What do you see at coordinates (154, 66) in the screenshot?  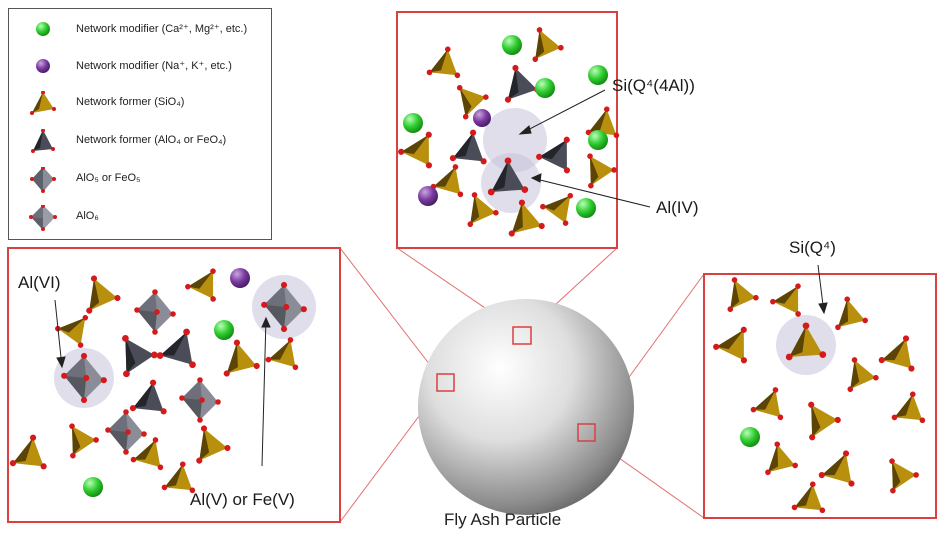 I see `legend-label: Network modifier (Na⁺, K⁺, etc.)` at bounding box center [154, 66].